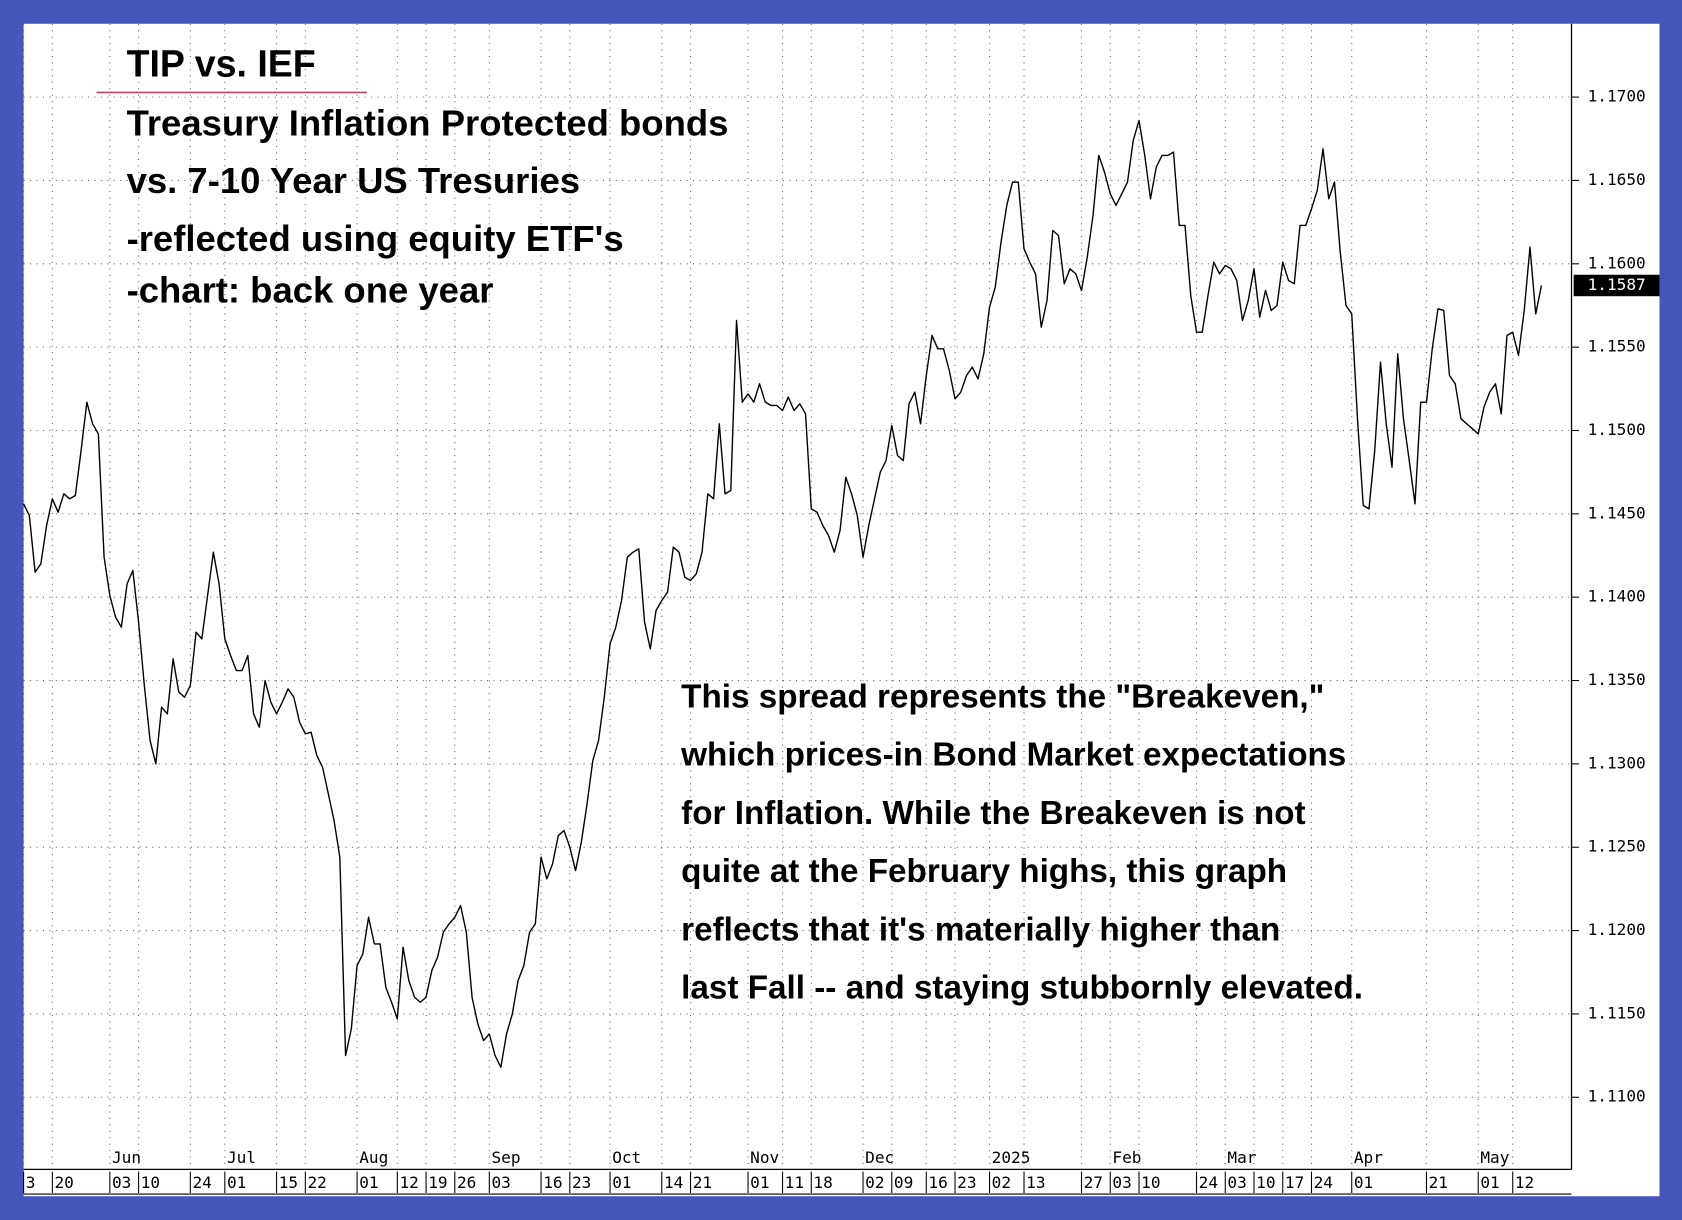 The image size is (1682, 1220). Describe the element at coordinates (1494, 1157) in the screenshot. I see `x-group-label: May` at that location.